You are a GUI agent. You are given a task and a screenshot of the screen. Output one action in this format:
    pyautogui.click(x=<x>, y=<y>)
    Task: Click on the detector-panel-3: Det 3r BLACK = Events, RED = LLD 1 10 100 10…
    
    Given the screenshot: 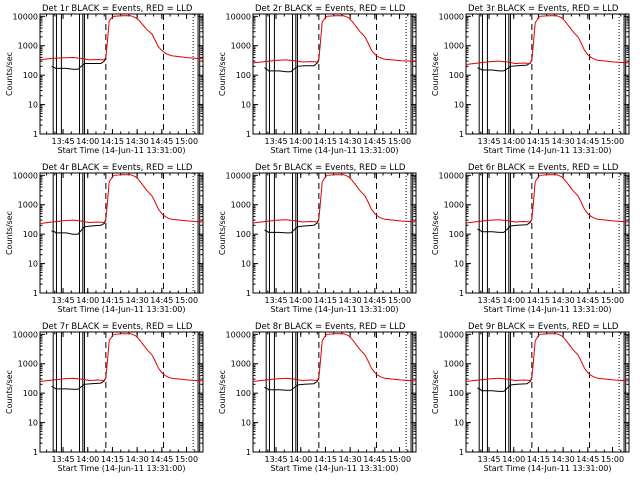 What is the action you would take?
    pyautogui.click(x=530, y=79)
    